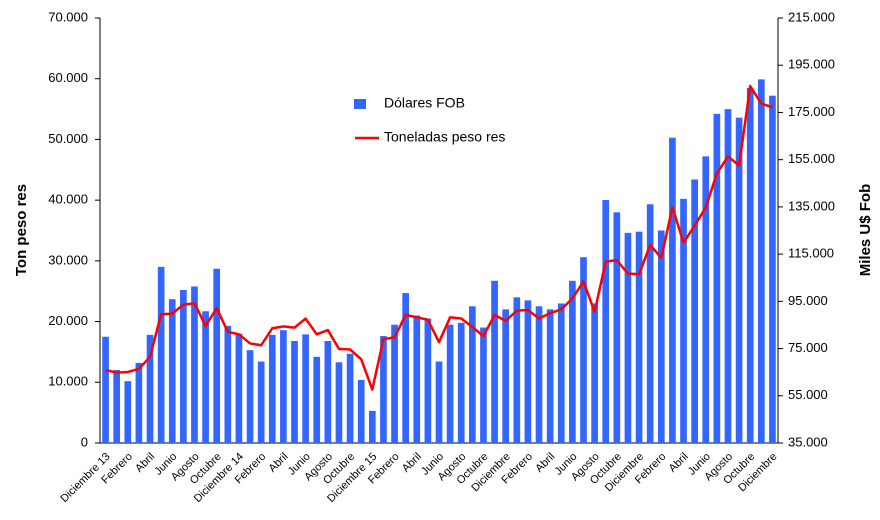  What do you see at coordinates (68, 199) in the screenshot?
I see `y-tick-label: 40.000` at bounding box center [68, 199].